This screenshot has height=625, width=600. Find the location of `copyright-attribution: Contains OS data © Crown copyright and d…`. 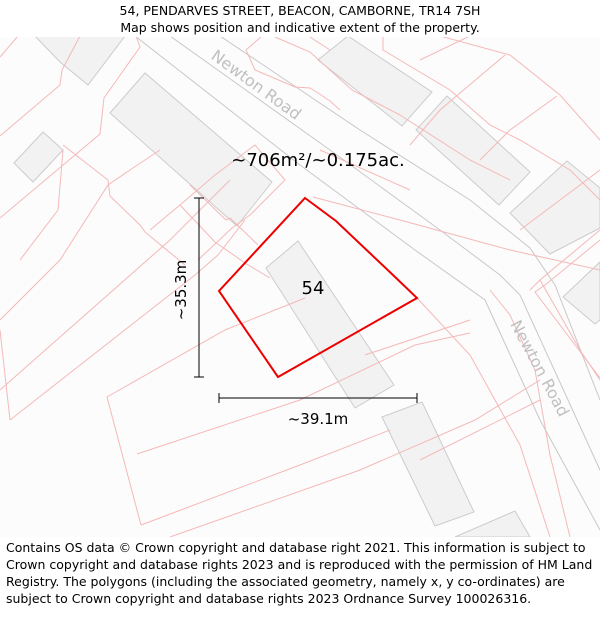

copyright-attribution: Contains OS data © Crown copyright and d… is located at coordinates (299, 573).